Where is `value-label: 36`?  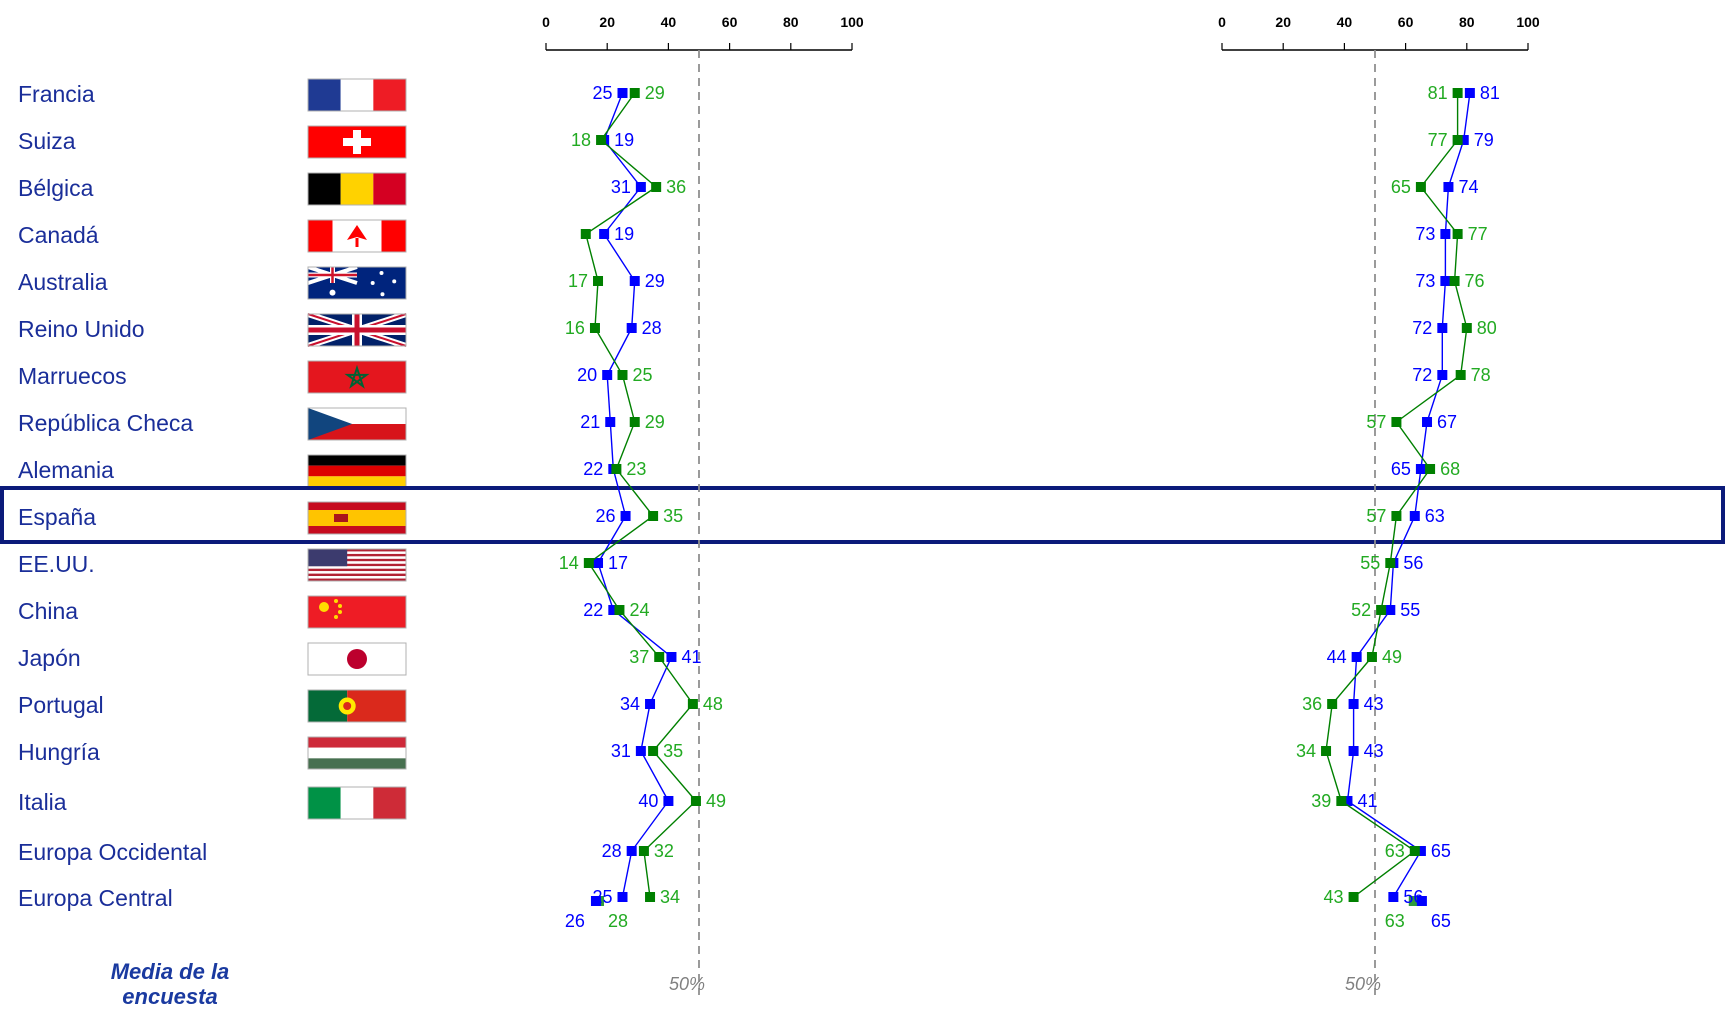 value-label: 36 is located at coordinates (1312, 704).